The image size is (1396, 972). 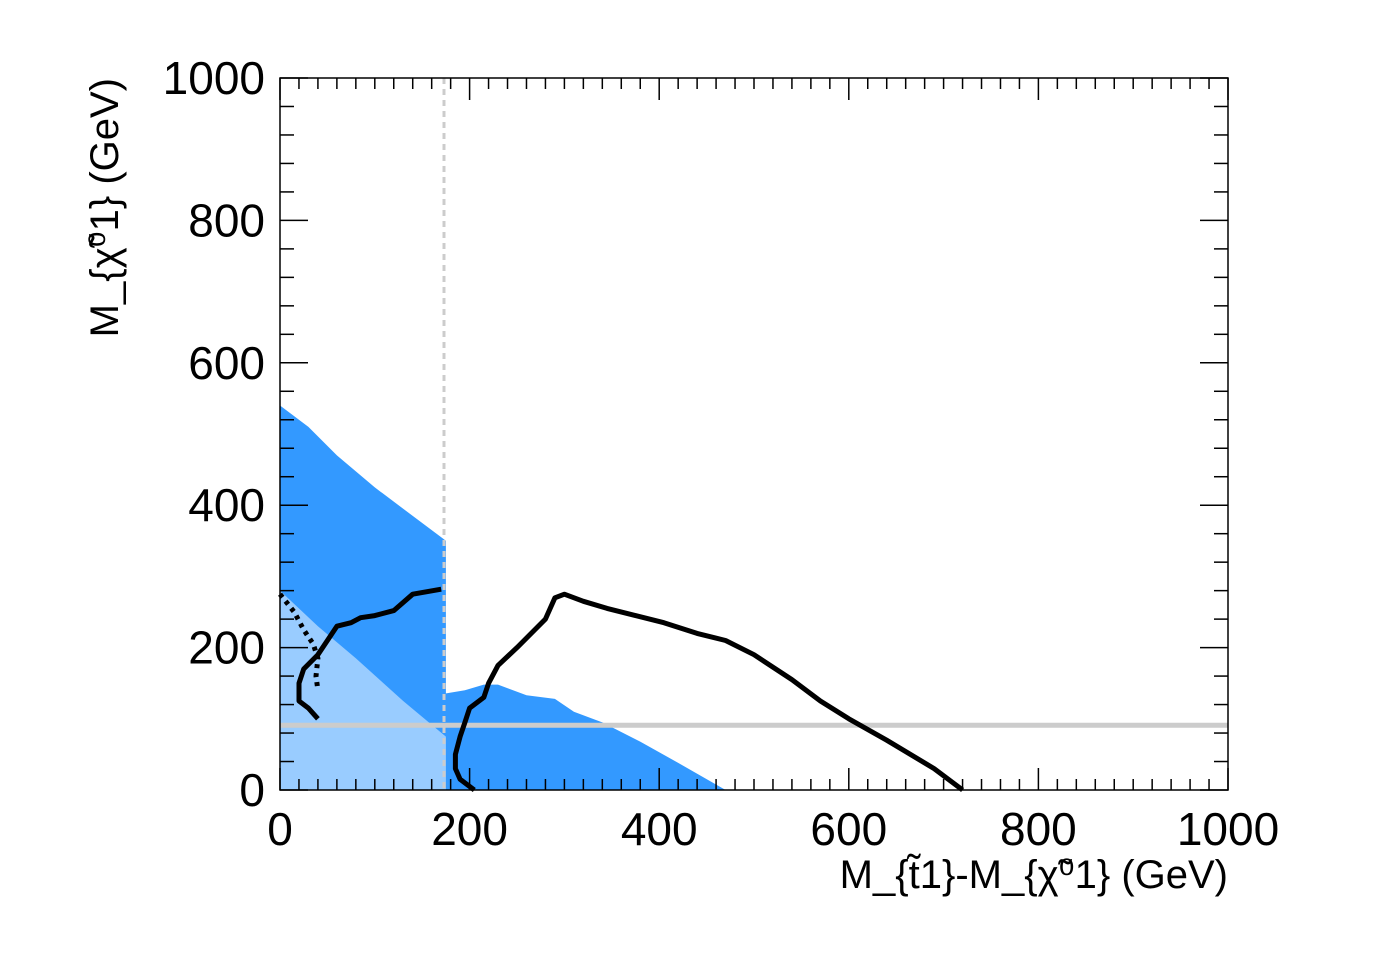 I want to click on x-tick-label: 800, so click(x=1038, y=829).